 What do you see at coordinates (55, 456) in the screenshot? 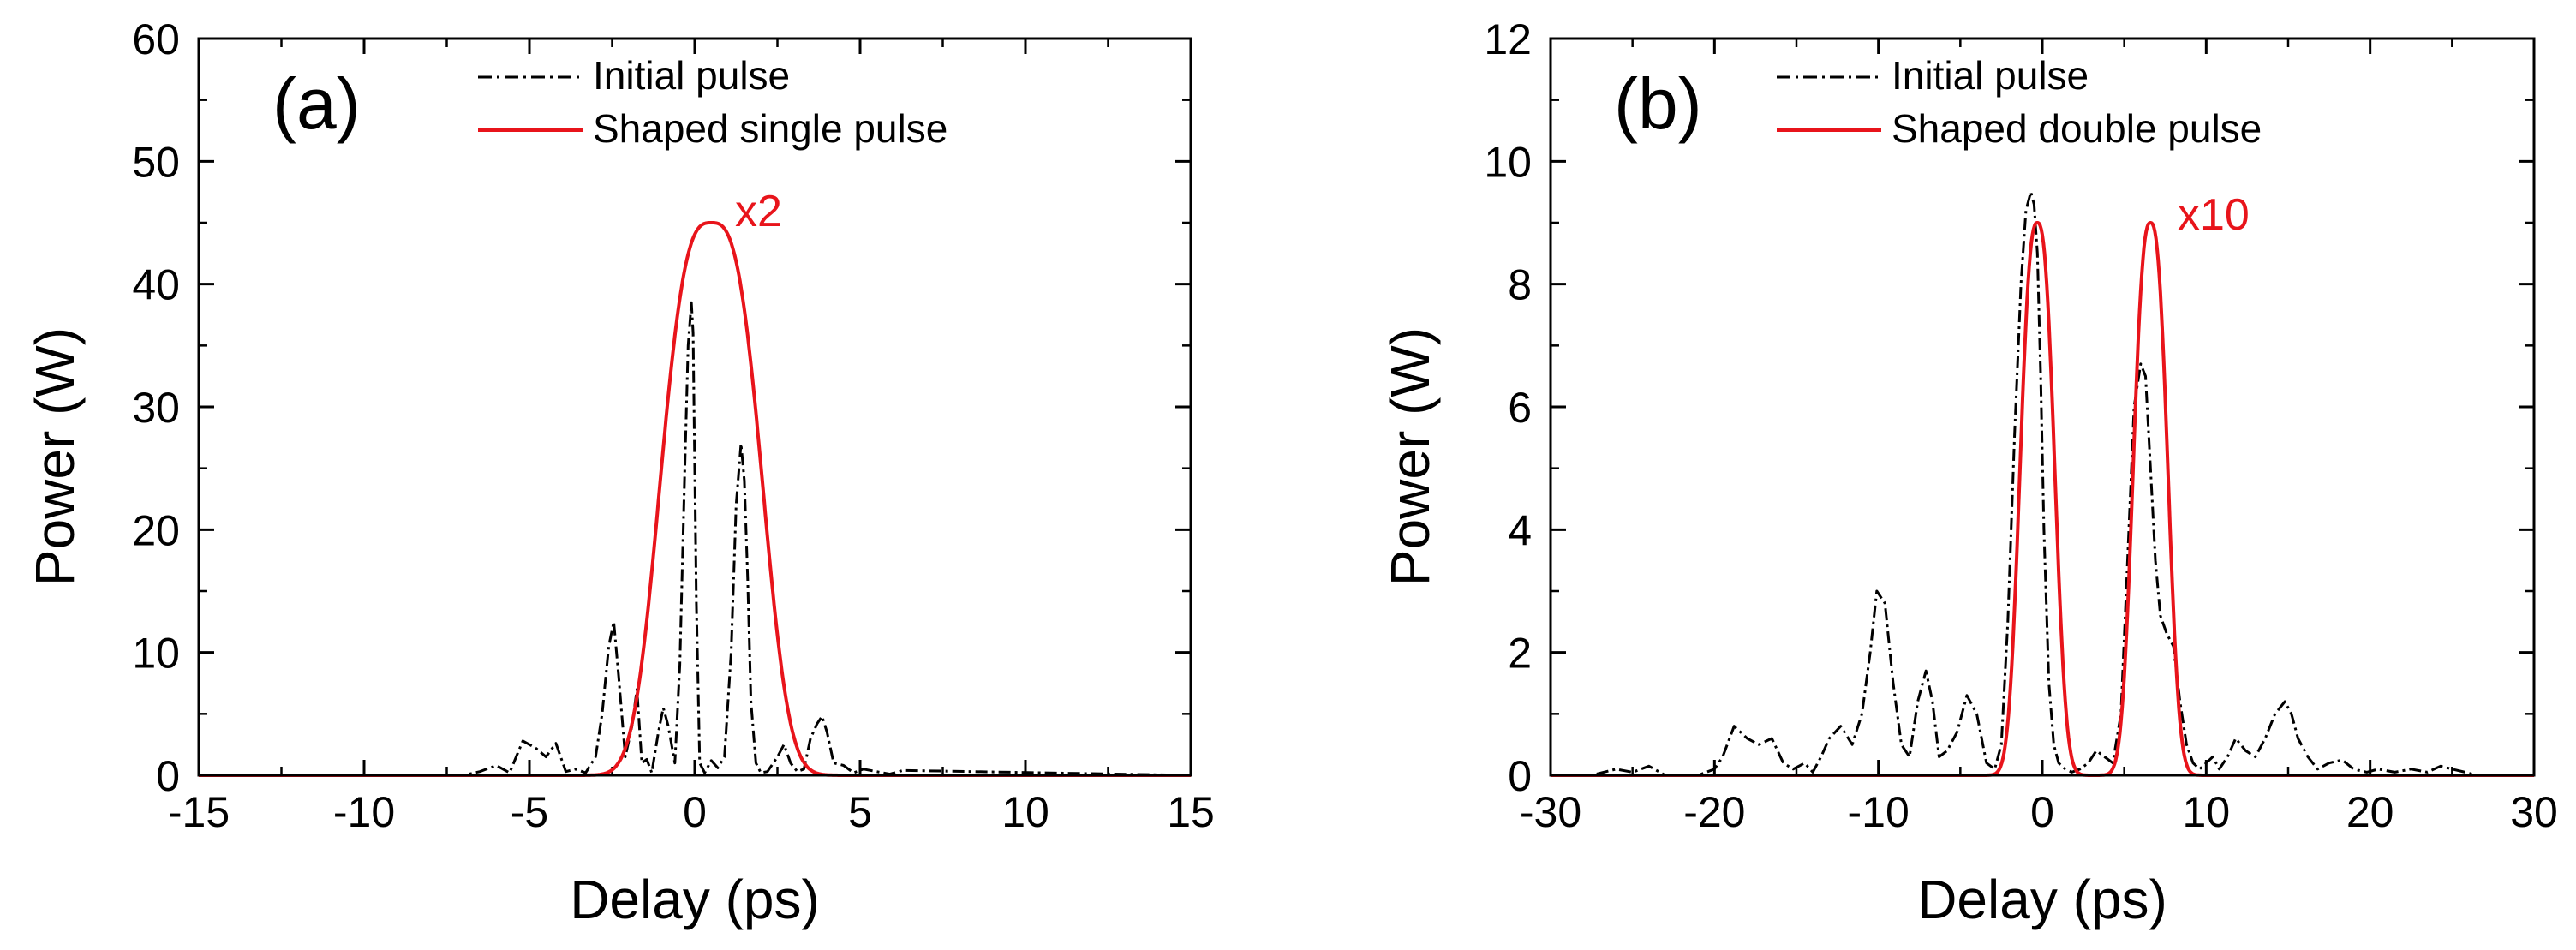
I see `panel-a-y-axis-title: Power (W)` at bounding box center [55, 456].